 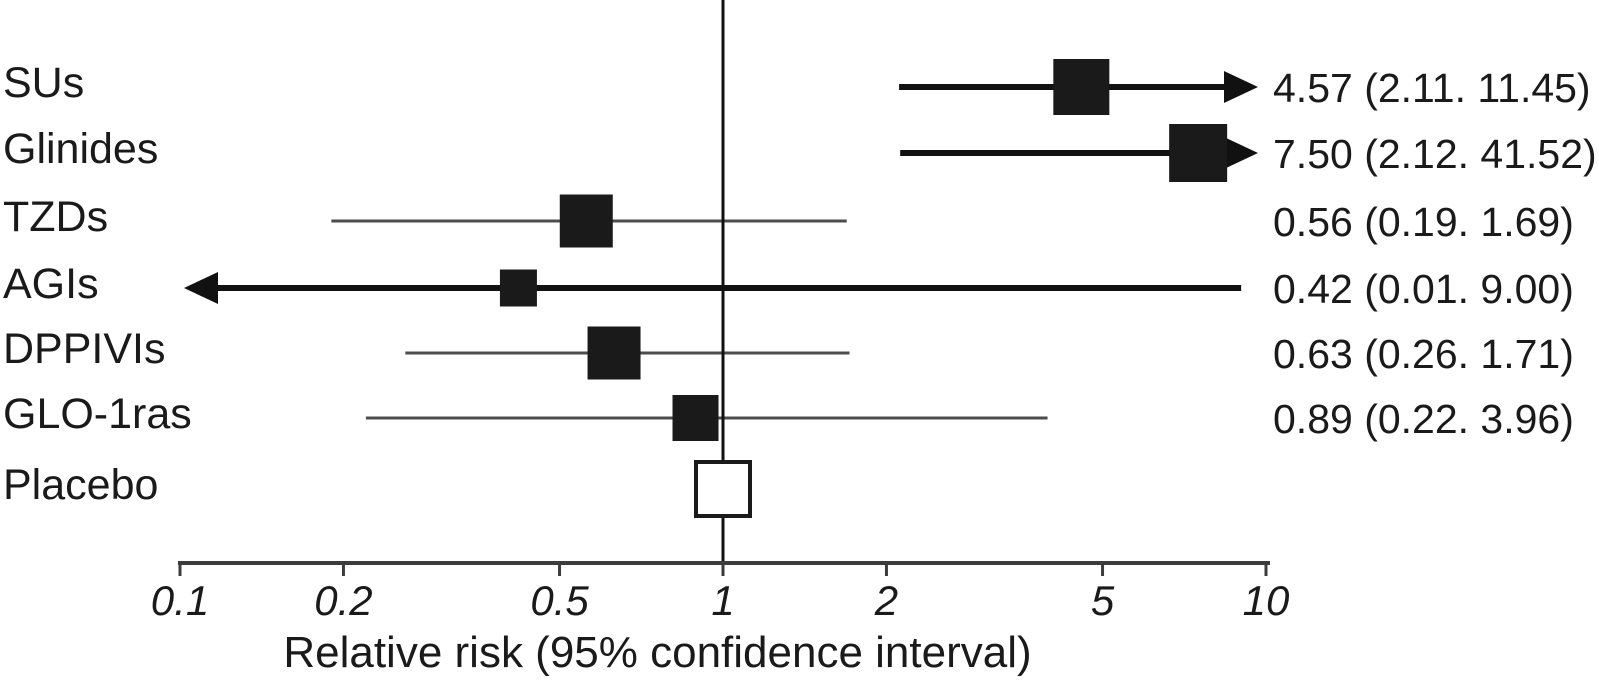 What do you see at coordinates (81, 149) in the screenshot?
I see `row-label: Glinides` at bounding box center [81, 149].